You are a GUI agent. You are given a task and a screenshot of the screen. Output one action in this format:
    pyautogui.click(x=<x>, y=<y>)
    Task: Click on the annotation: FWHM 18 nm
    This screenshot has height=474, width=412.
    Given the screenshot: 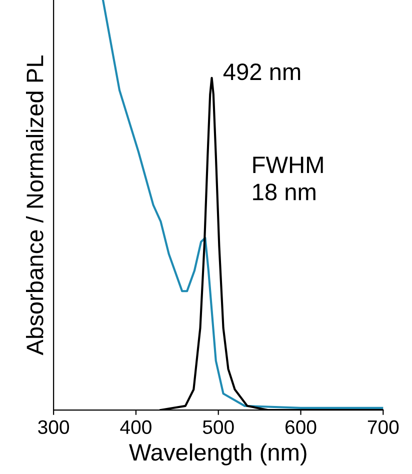 What is the action you would take?
    pyautogui.click(x=288, y=178)
    